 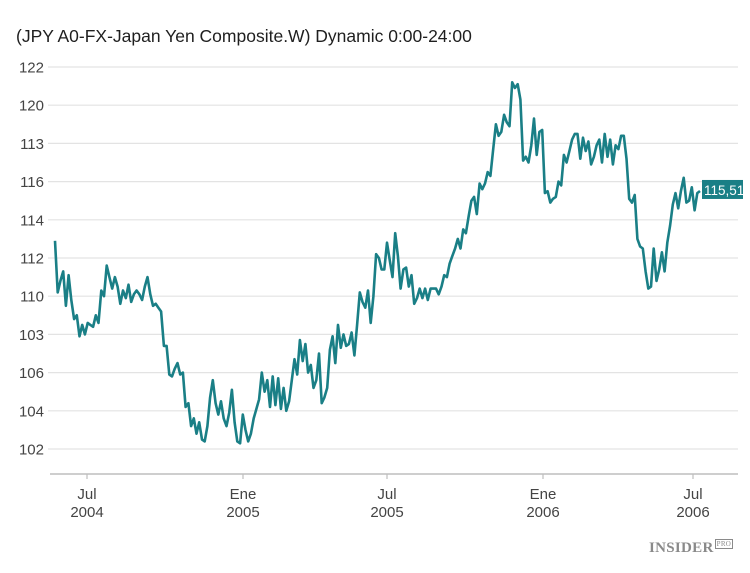 I want to click on brand-suffix: PRO, so click(x=724, y=544).